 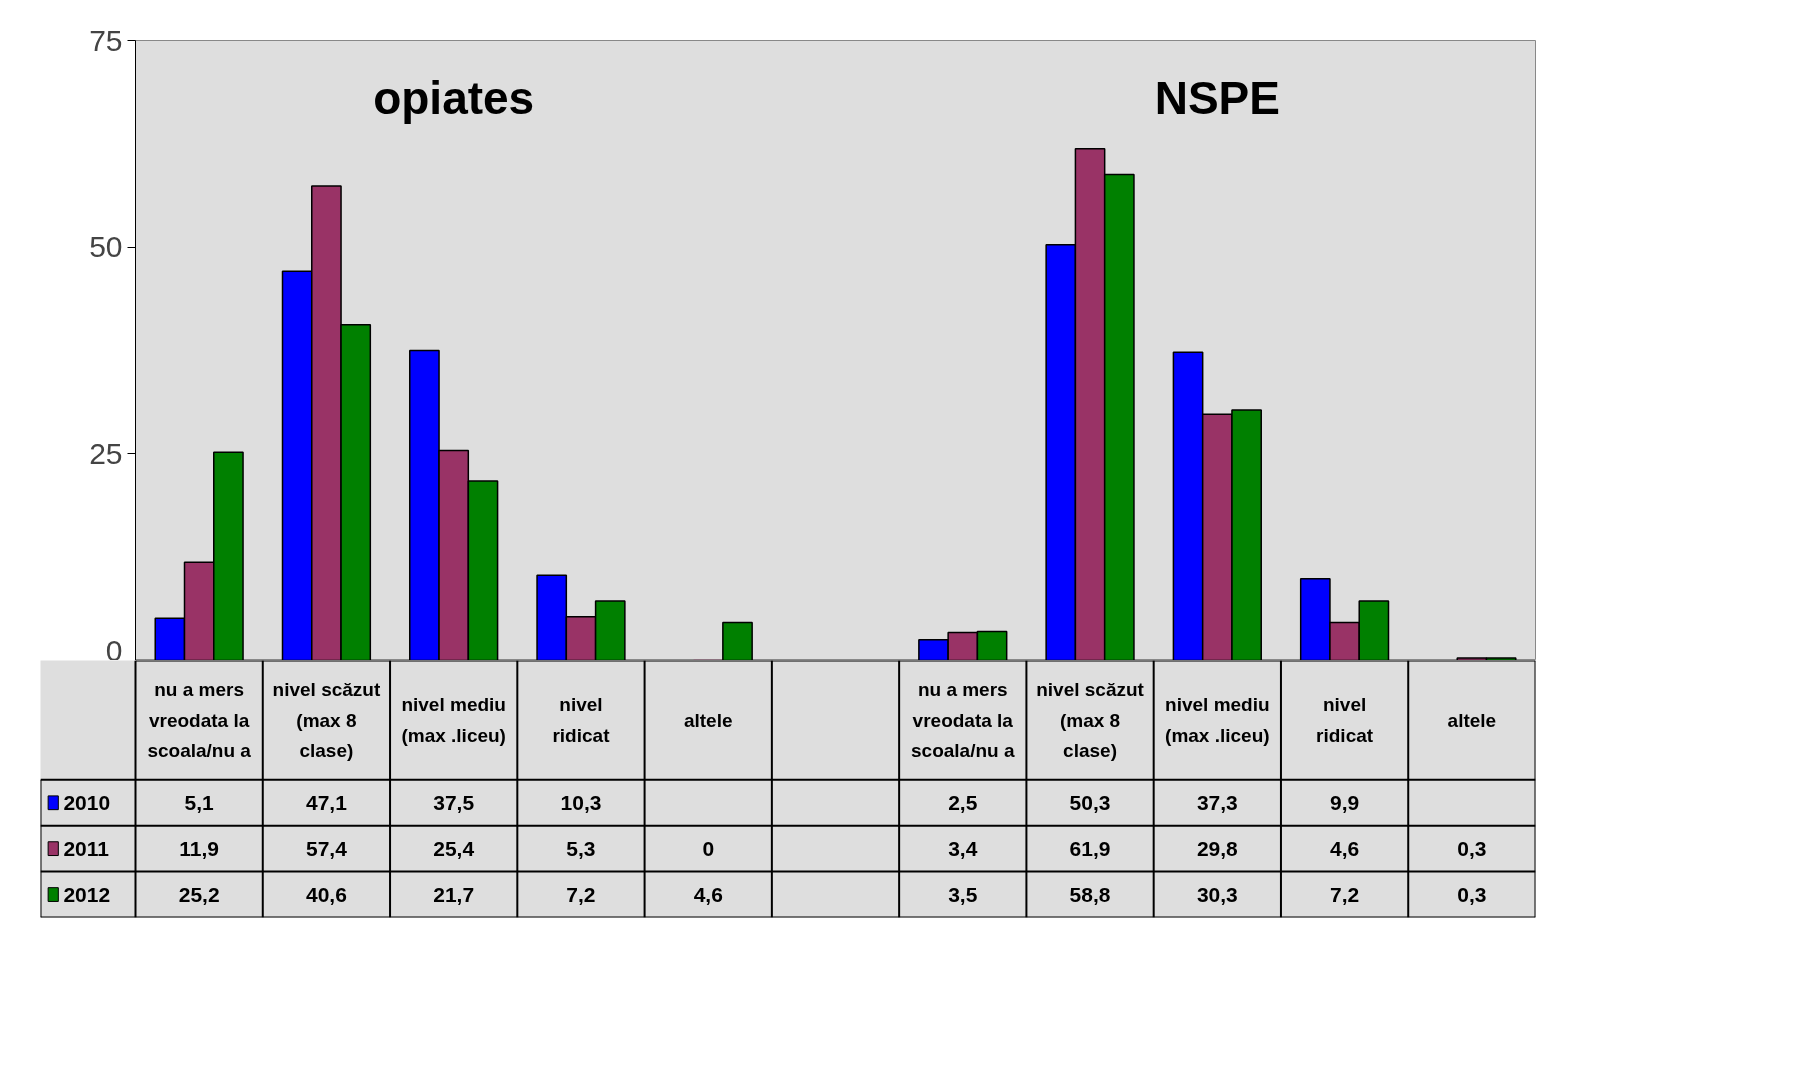 I want to click on data-label: 25,4, so click(x=454, y=848).